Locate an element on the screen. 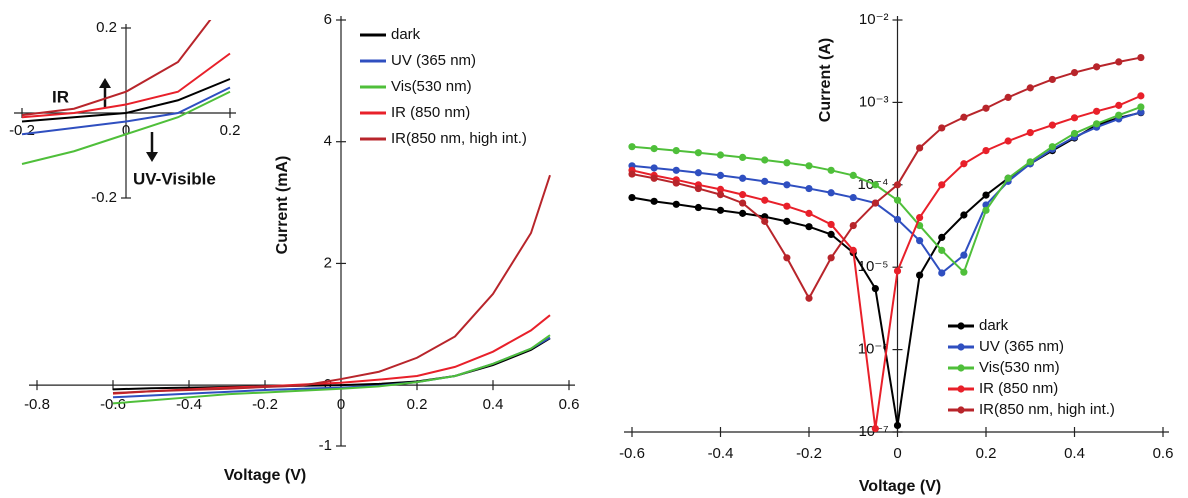 The height and width of the screenshot is (498, 1188). y-tick-label: 4 is located at coordinates (328, 141).